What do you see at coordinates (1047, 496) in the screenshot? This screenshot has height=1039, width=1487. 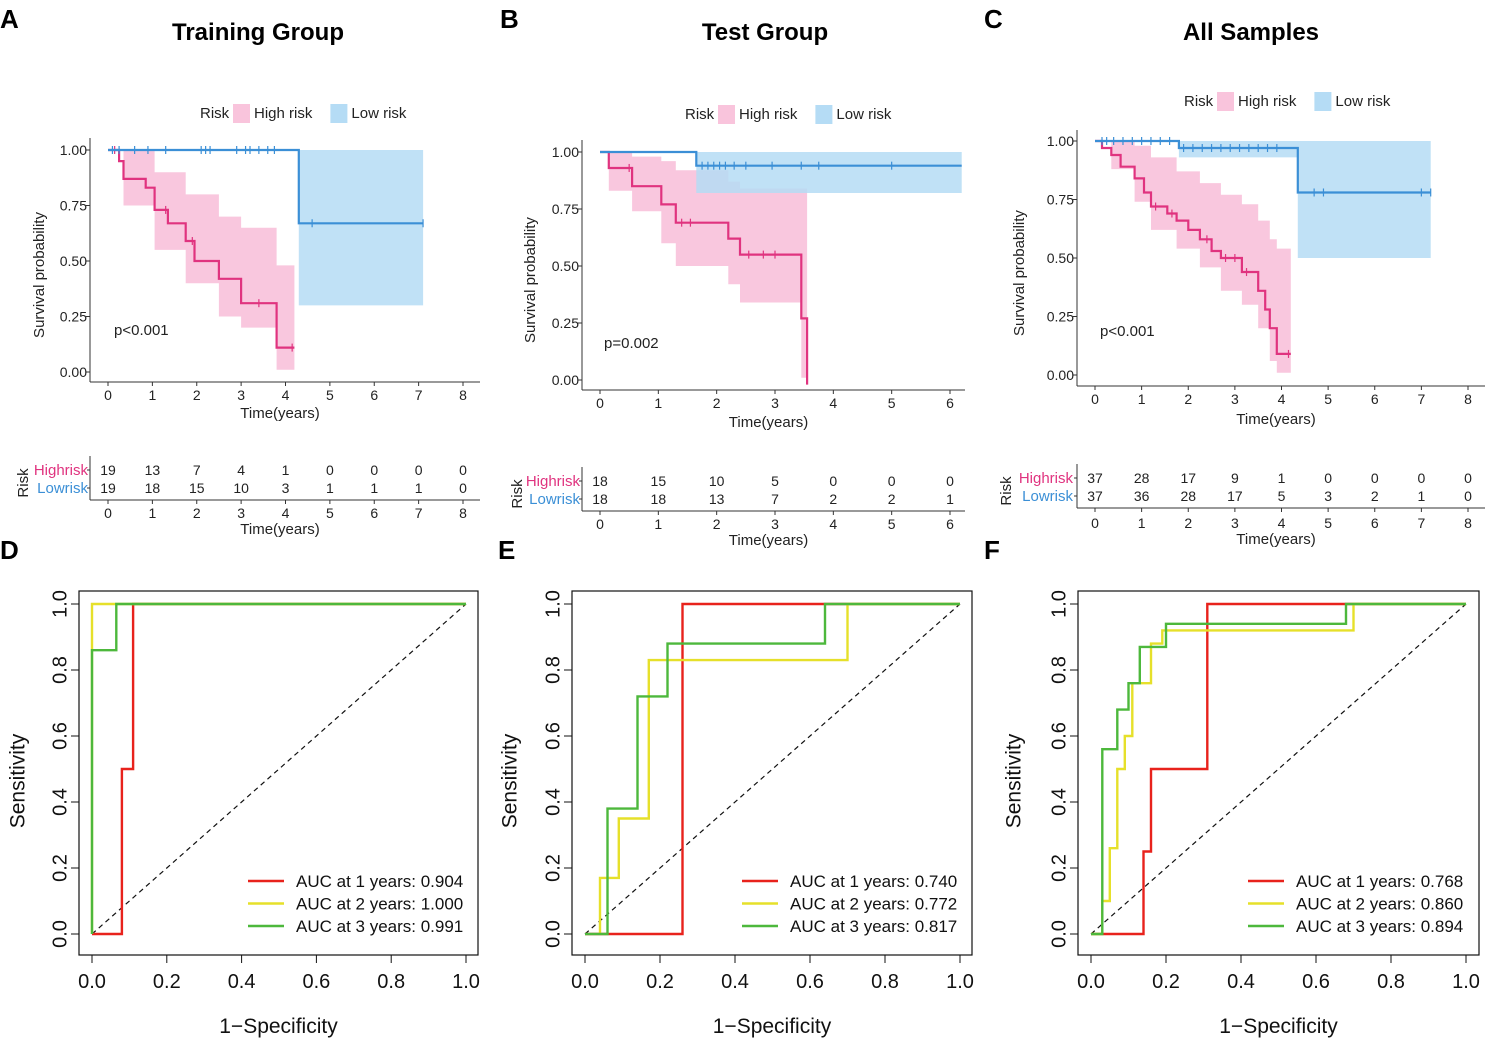 I see `risk-row-name-lowrisk: Lowrisk` at bounding box center [1047, 496].